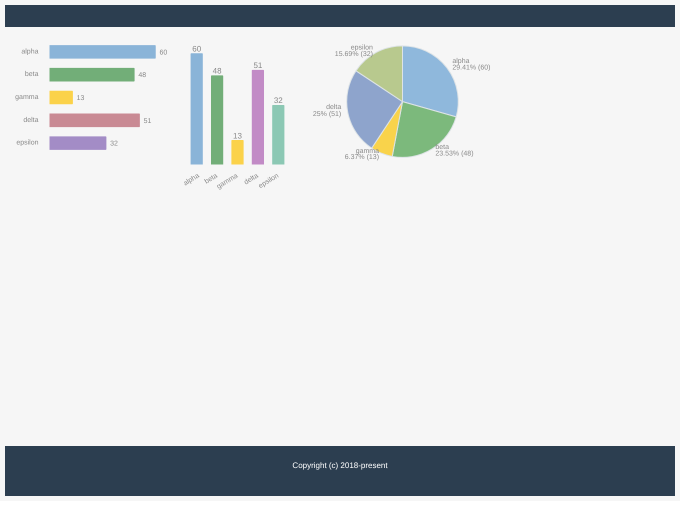 This screenshot has width=688, height=512. What do you see at coordinates (237, 135) in the screenshot?
I see `data-label: 13` at bounding box center [237, 135].